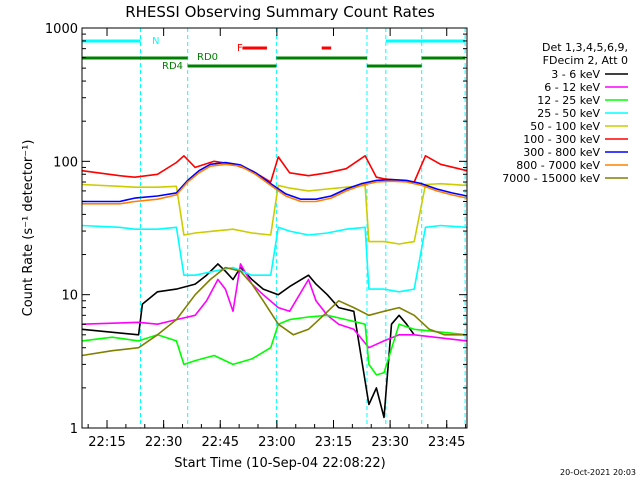 The height and width of the screenshot is (480, 640). What do you see at coordinates (568, 100) in the screenshot?
I see `legend-entry-label: 12 - 25 keV` at bounding box center [568, 100].